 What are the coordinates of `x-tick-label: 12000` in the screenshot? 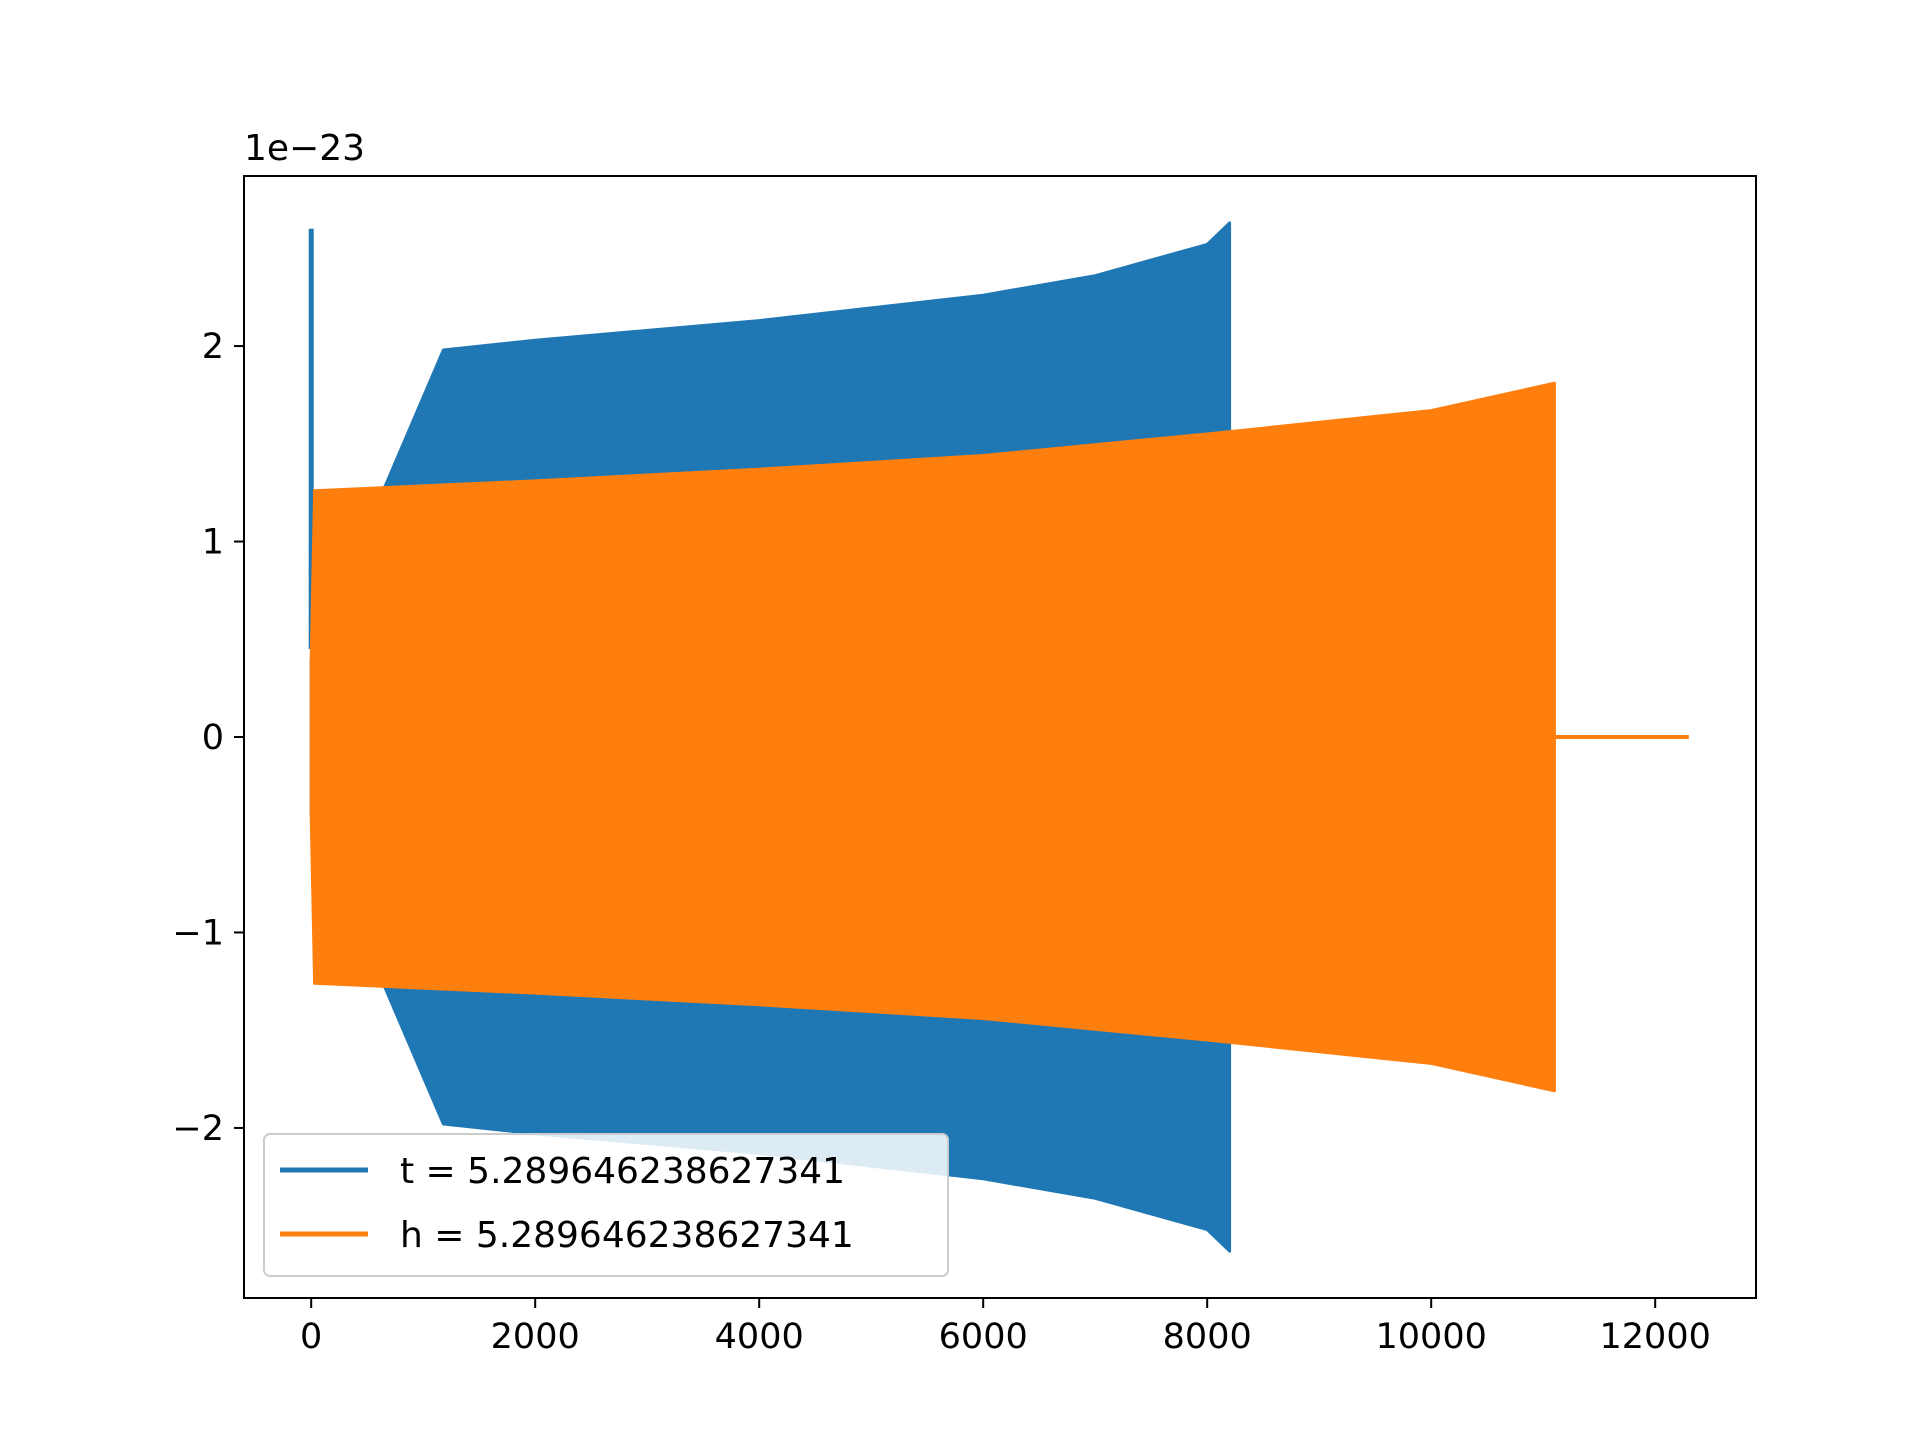 It's located at (1655, 1337).